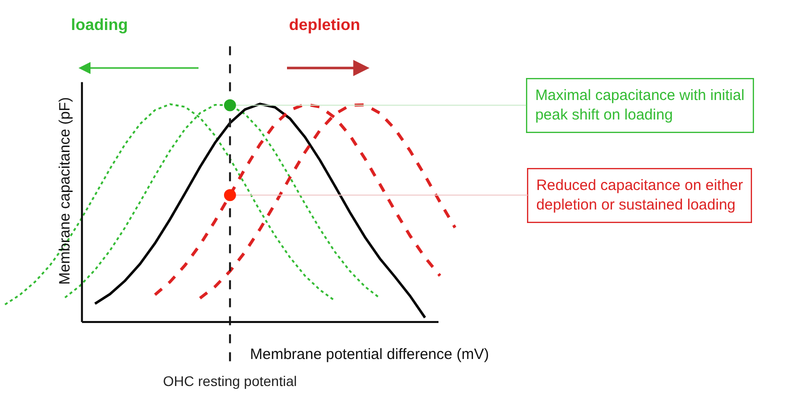  Describe the element at coordinates (65, 191) in the screenshot. I see `y-axis-title: Membrane capacitance (pF)` at that location.